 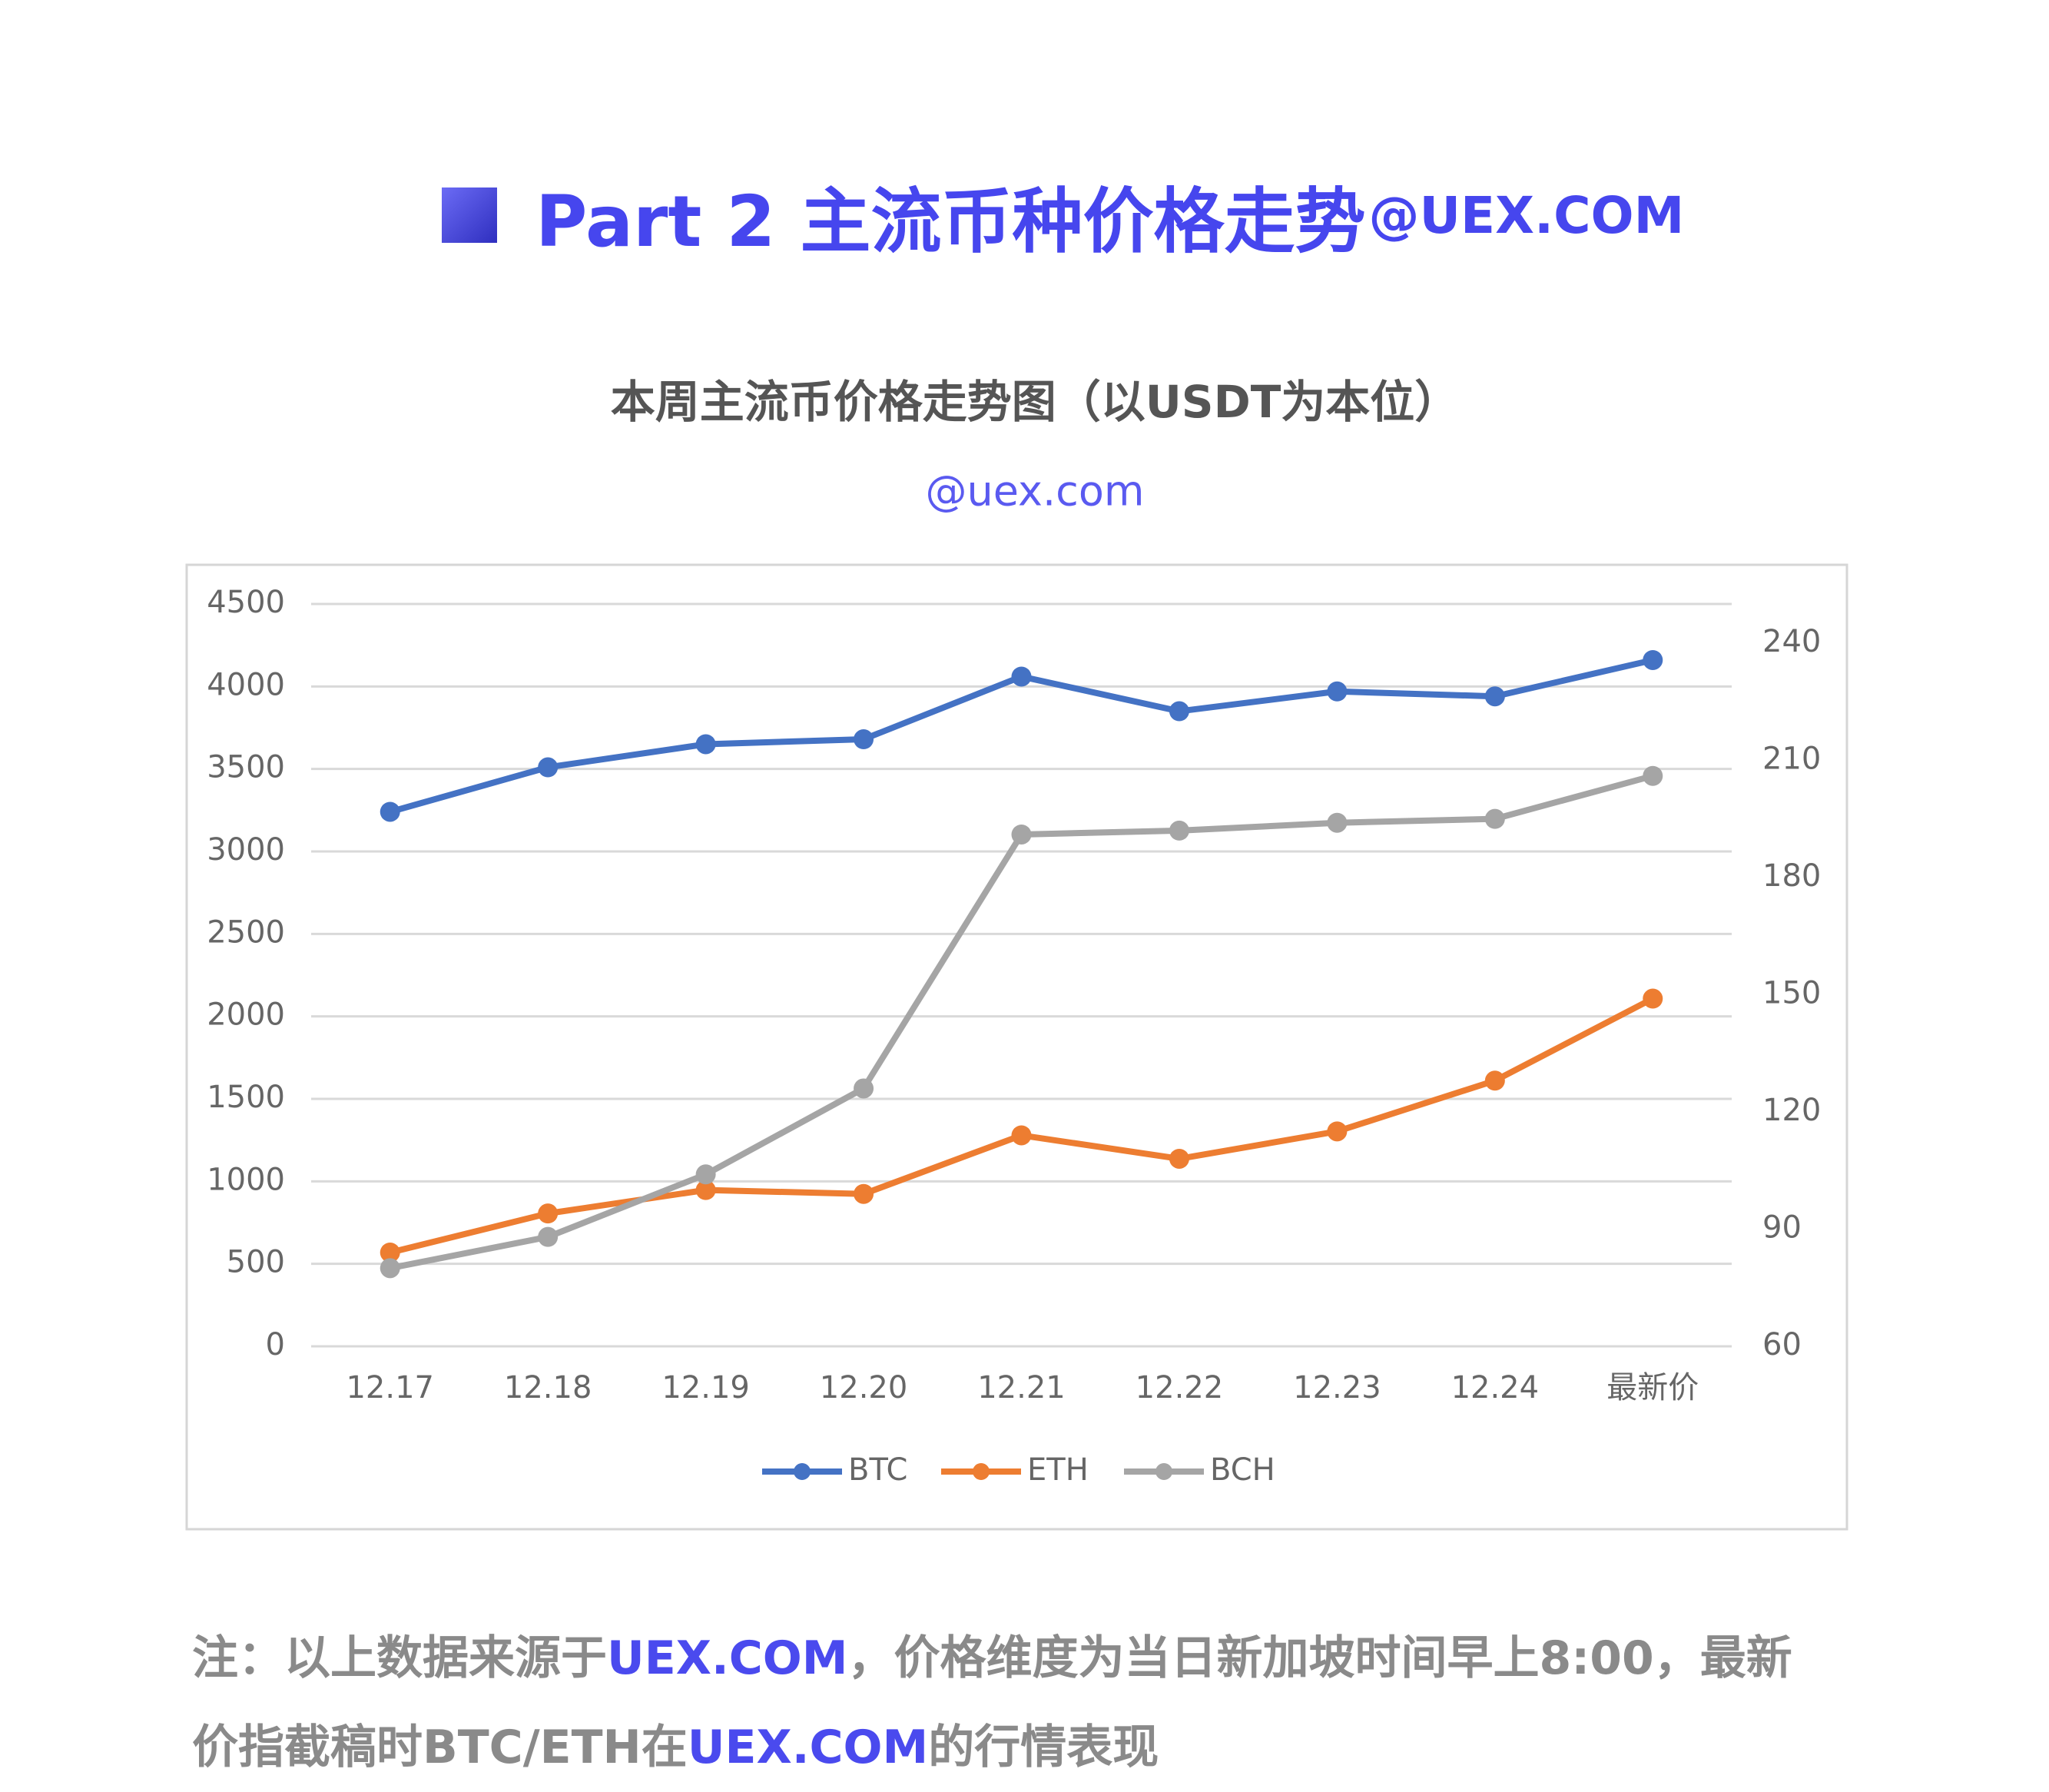 What do you see at coordinates (1337, 1387) in the screenshot?
I see `x-tick-label: 12.23` at bounding box center [1337, 1387].